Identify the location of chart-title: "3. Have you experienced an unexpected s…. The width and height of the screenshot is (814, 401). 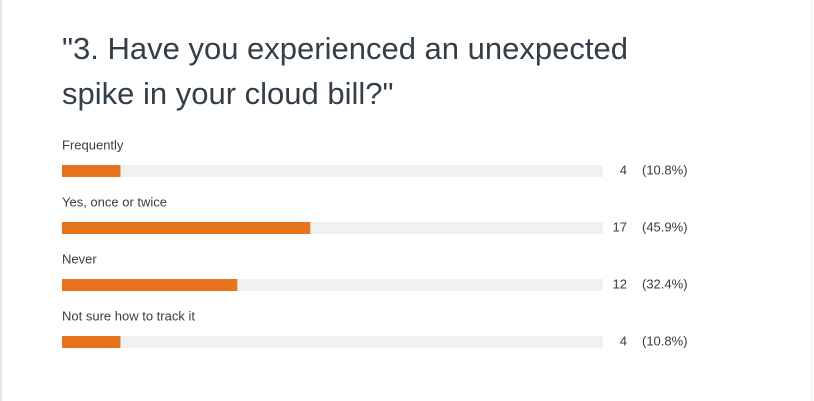
(345, 71).